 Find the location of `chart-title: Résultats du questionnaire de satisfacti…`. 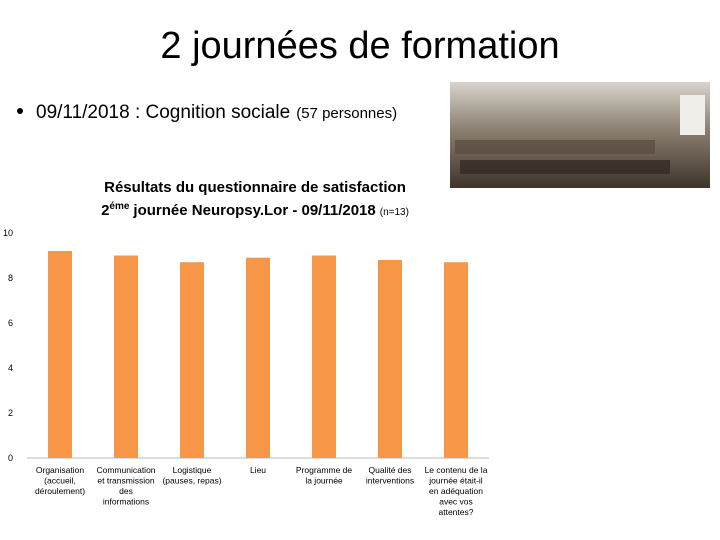

chart-title: Résultats du questionnaire de satisfacti… is located at coordinates (255, 187).